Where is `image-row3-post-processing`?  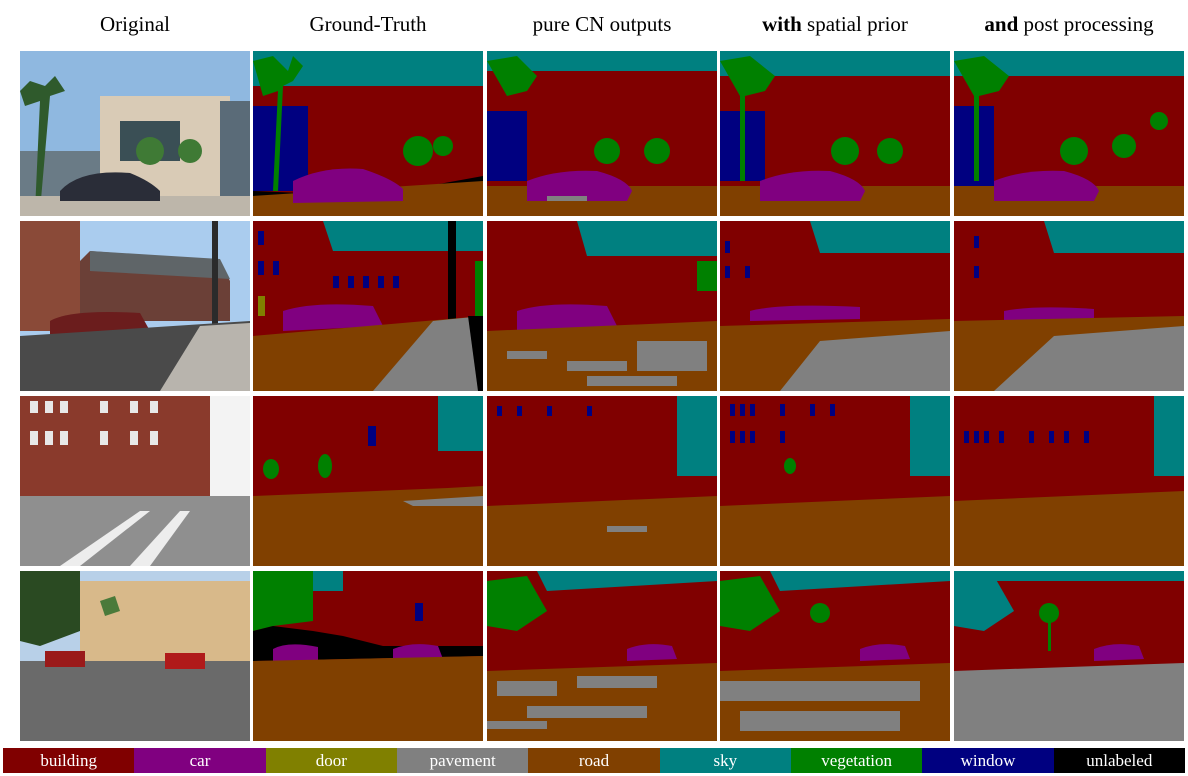
image-row3-post-processing is located at coordinates (1069, 481).